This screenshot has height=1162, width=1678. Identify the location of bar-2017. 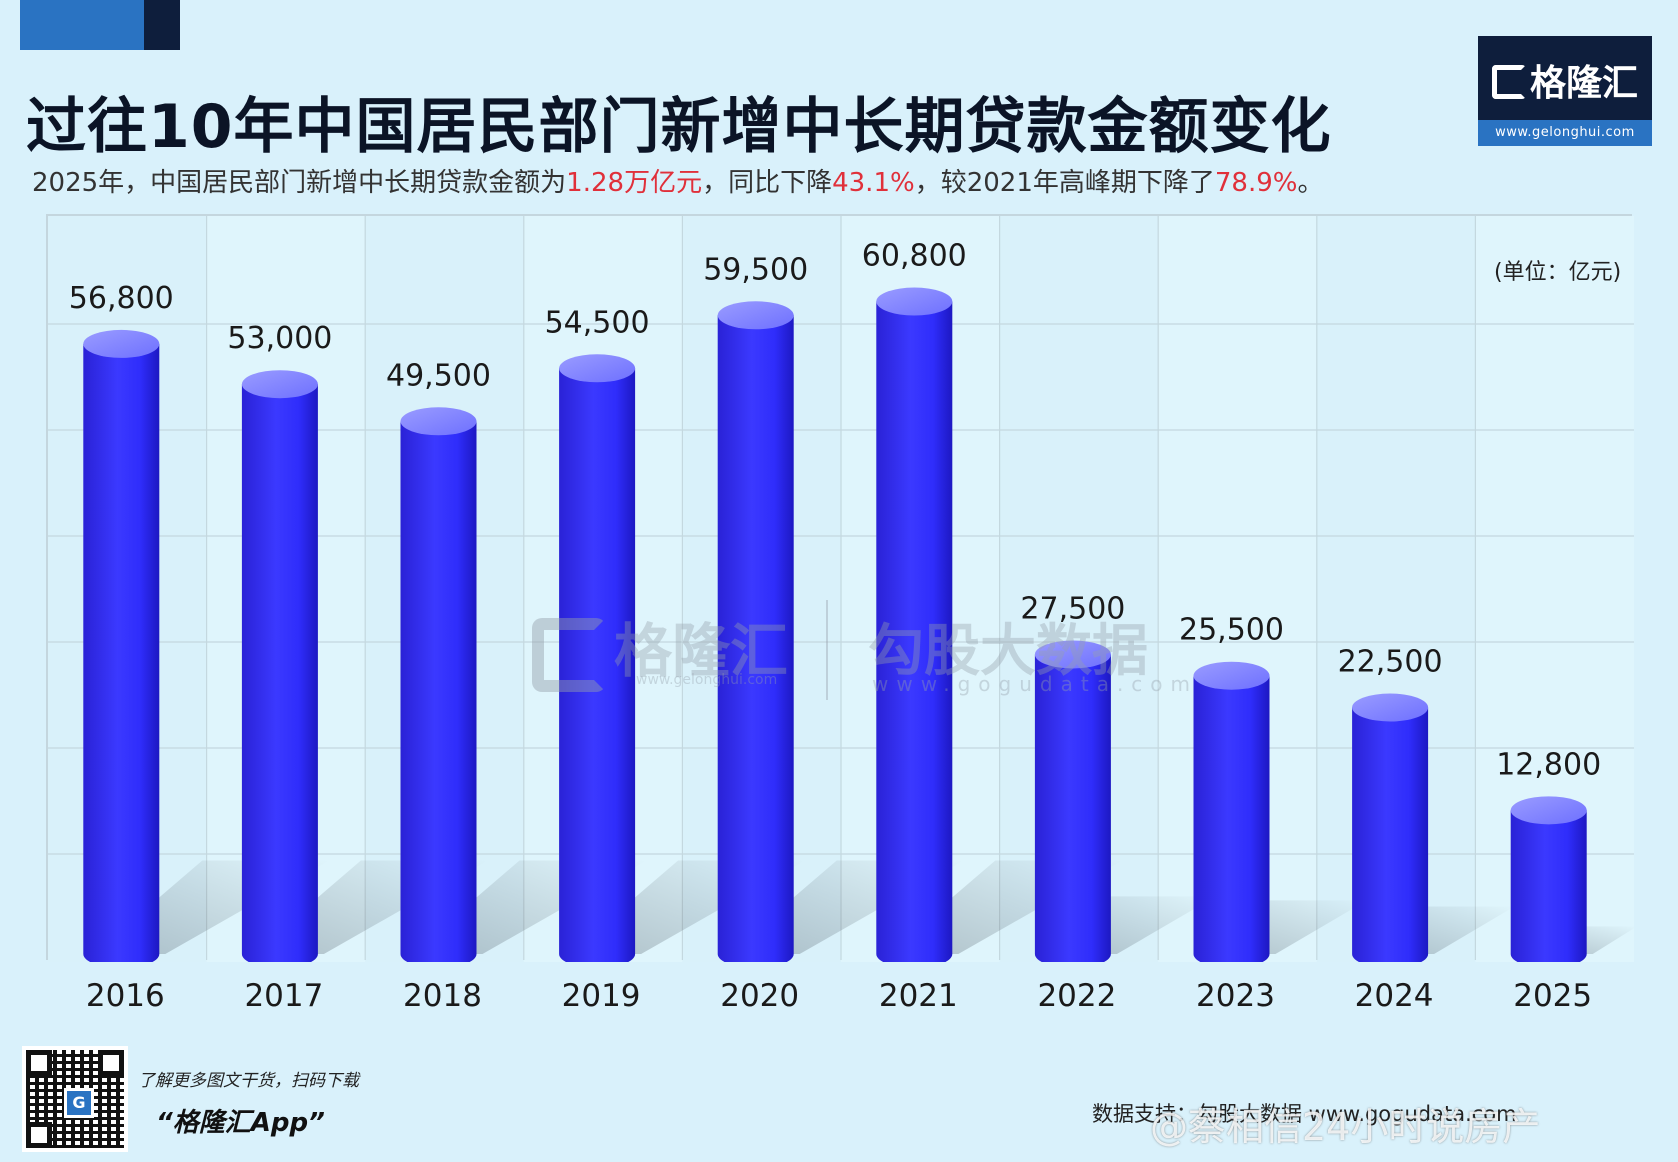
(279, 673).